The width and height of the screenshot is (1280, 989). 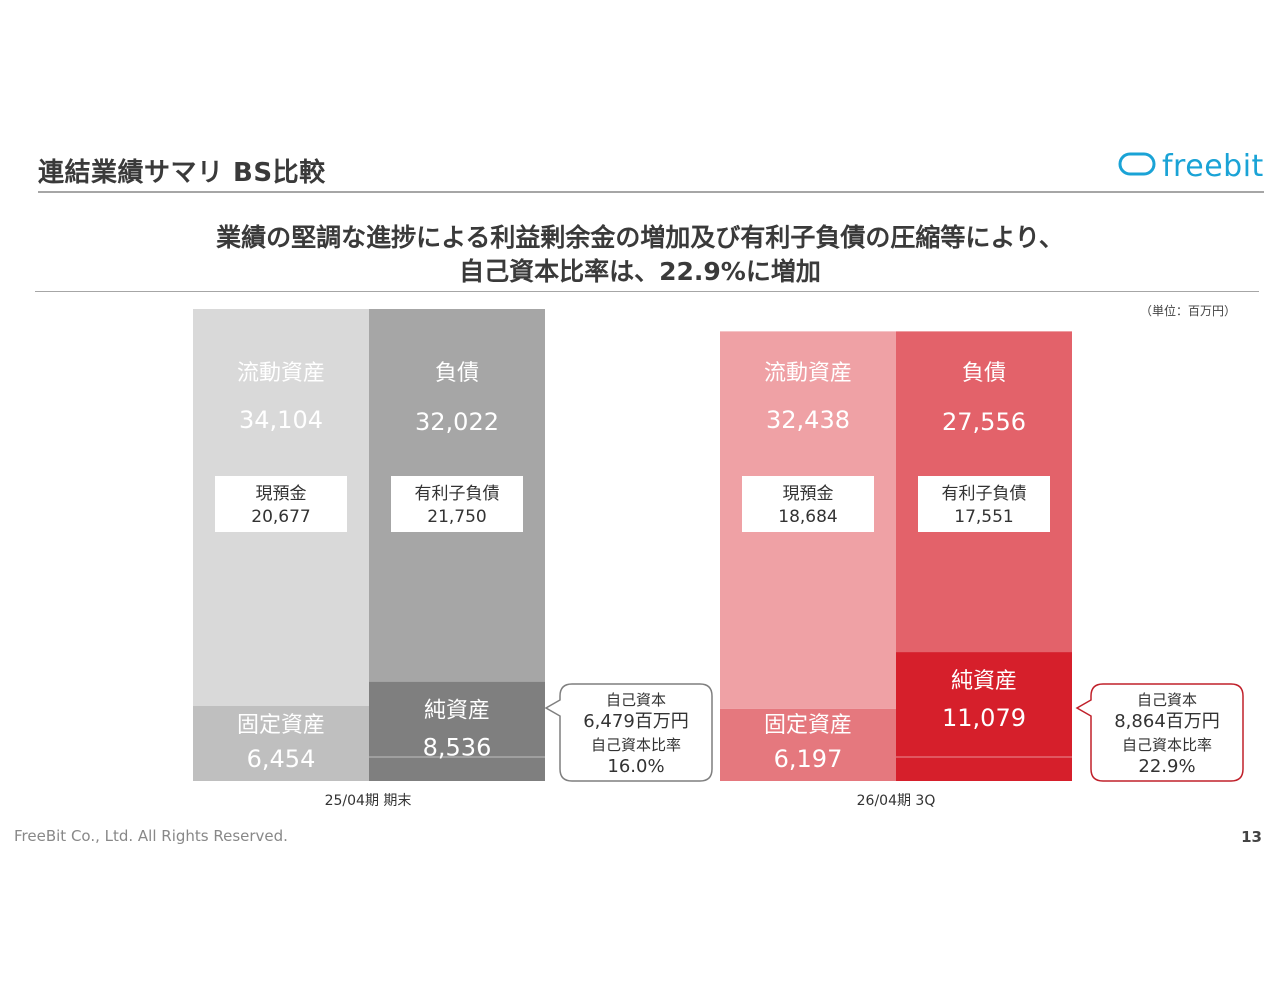 I want to click on freebit-logo: freebit, so click(x=1190, y=166).